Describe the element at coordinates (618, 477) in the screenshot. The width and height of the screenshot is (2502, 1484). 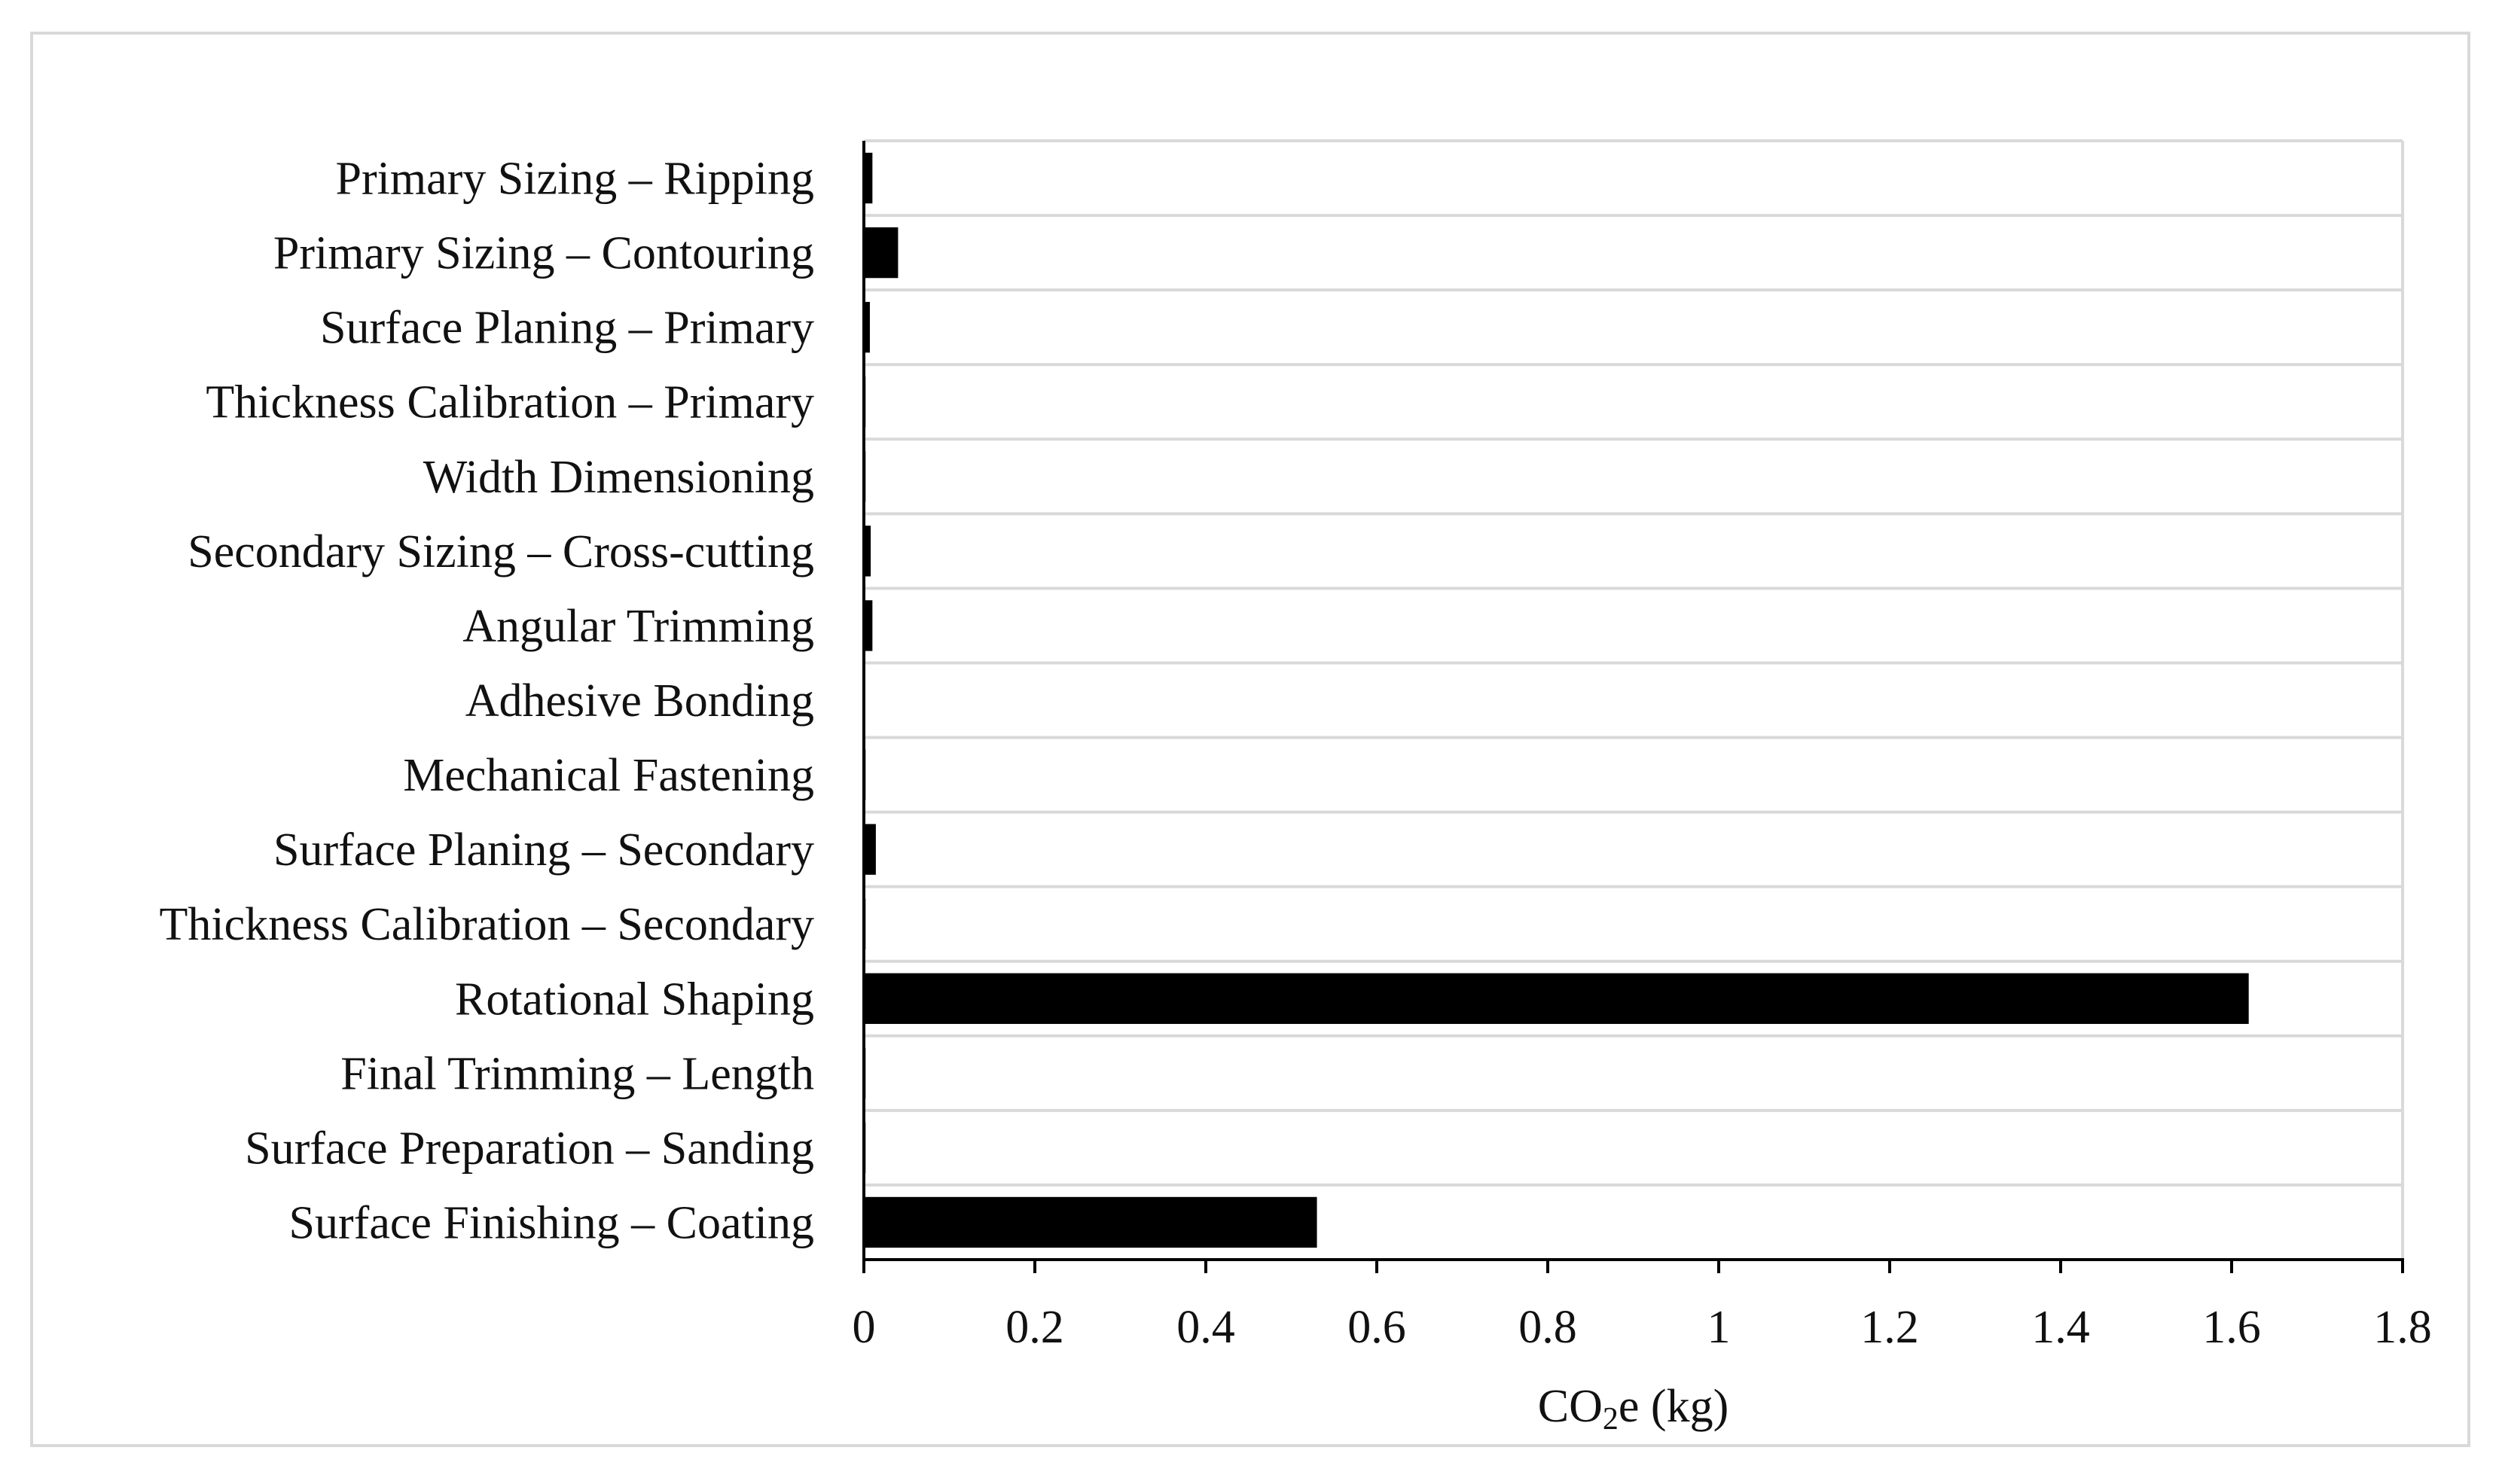
I see `category-label: Width Dimensioning` at that location.